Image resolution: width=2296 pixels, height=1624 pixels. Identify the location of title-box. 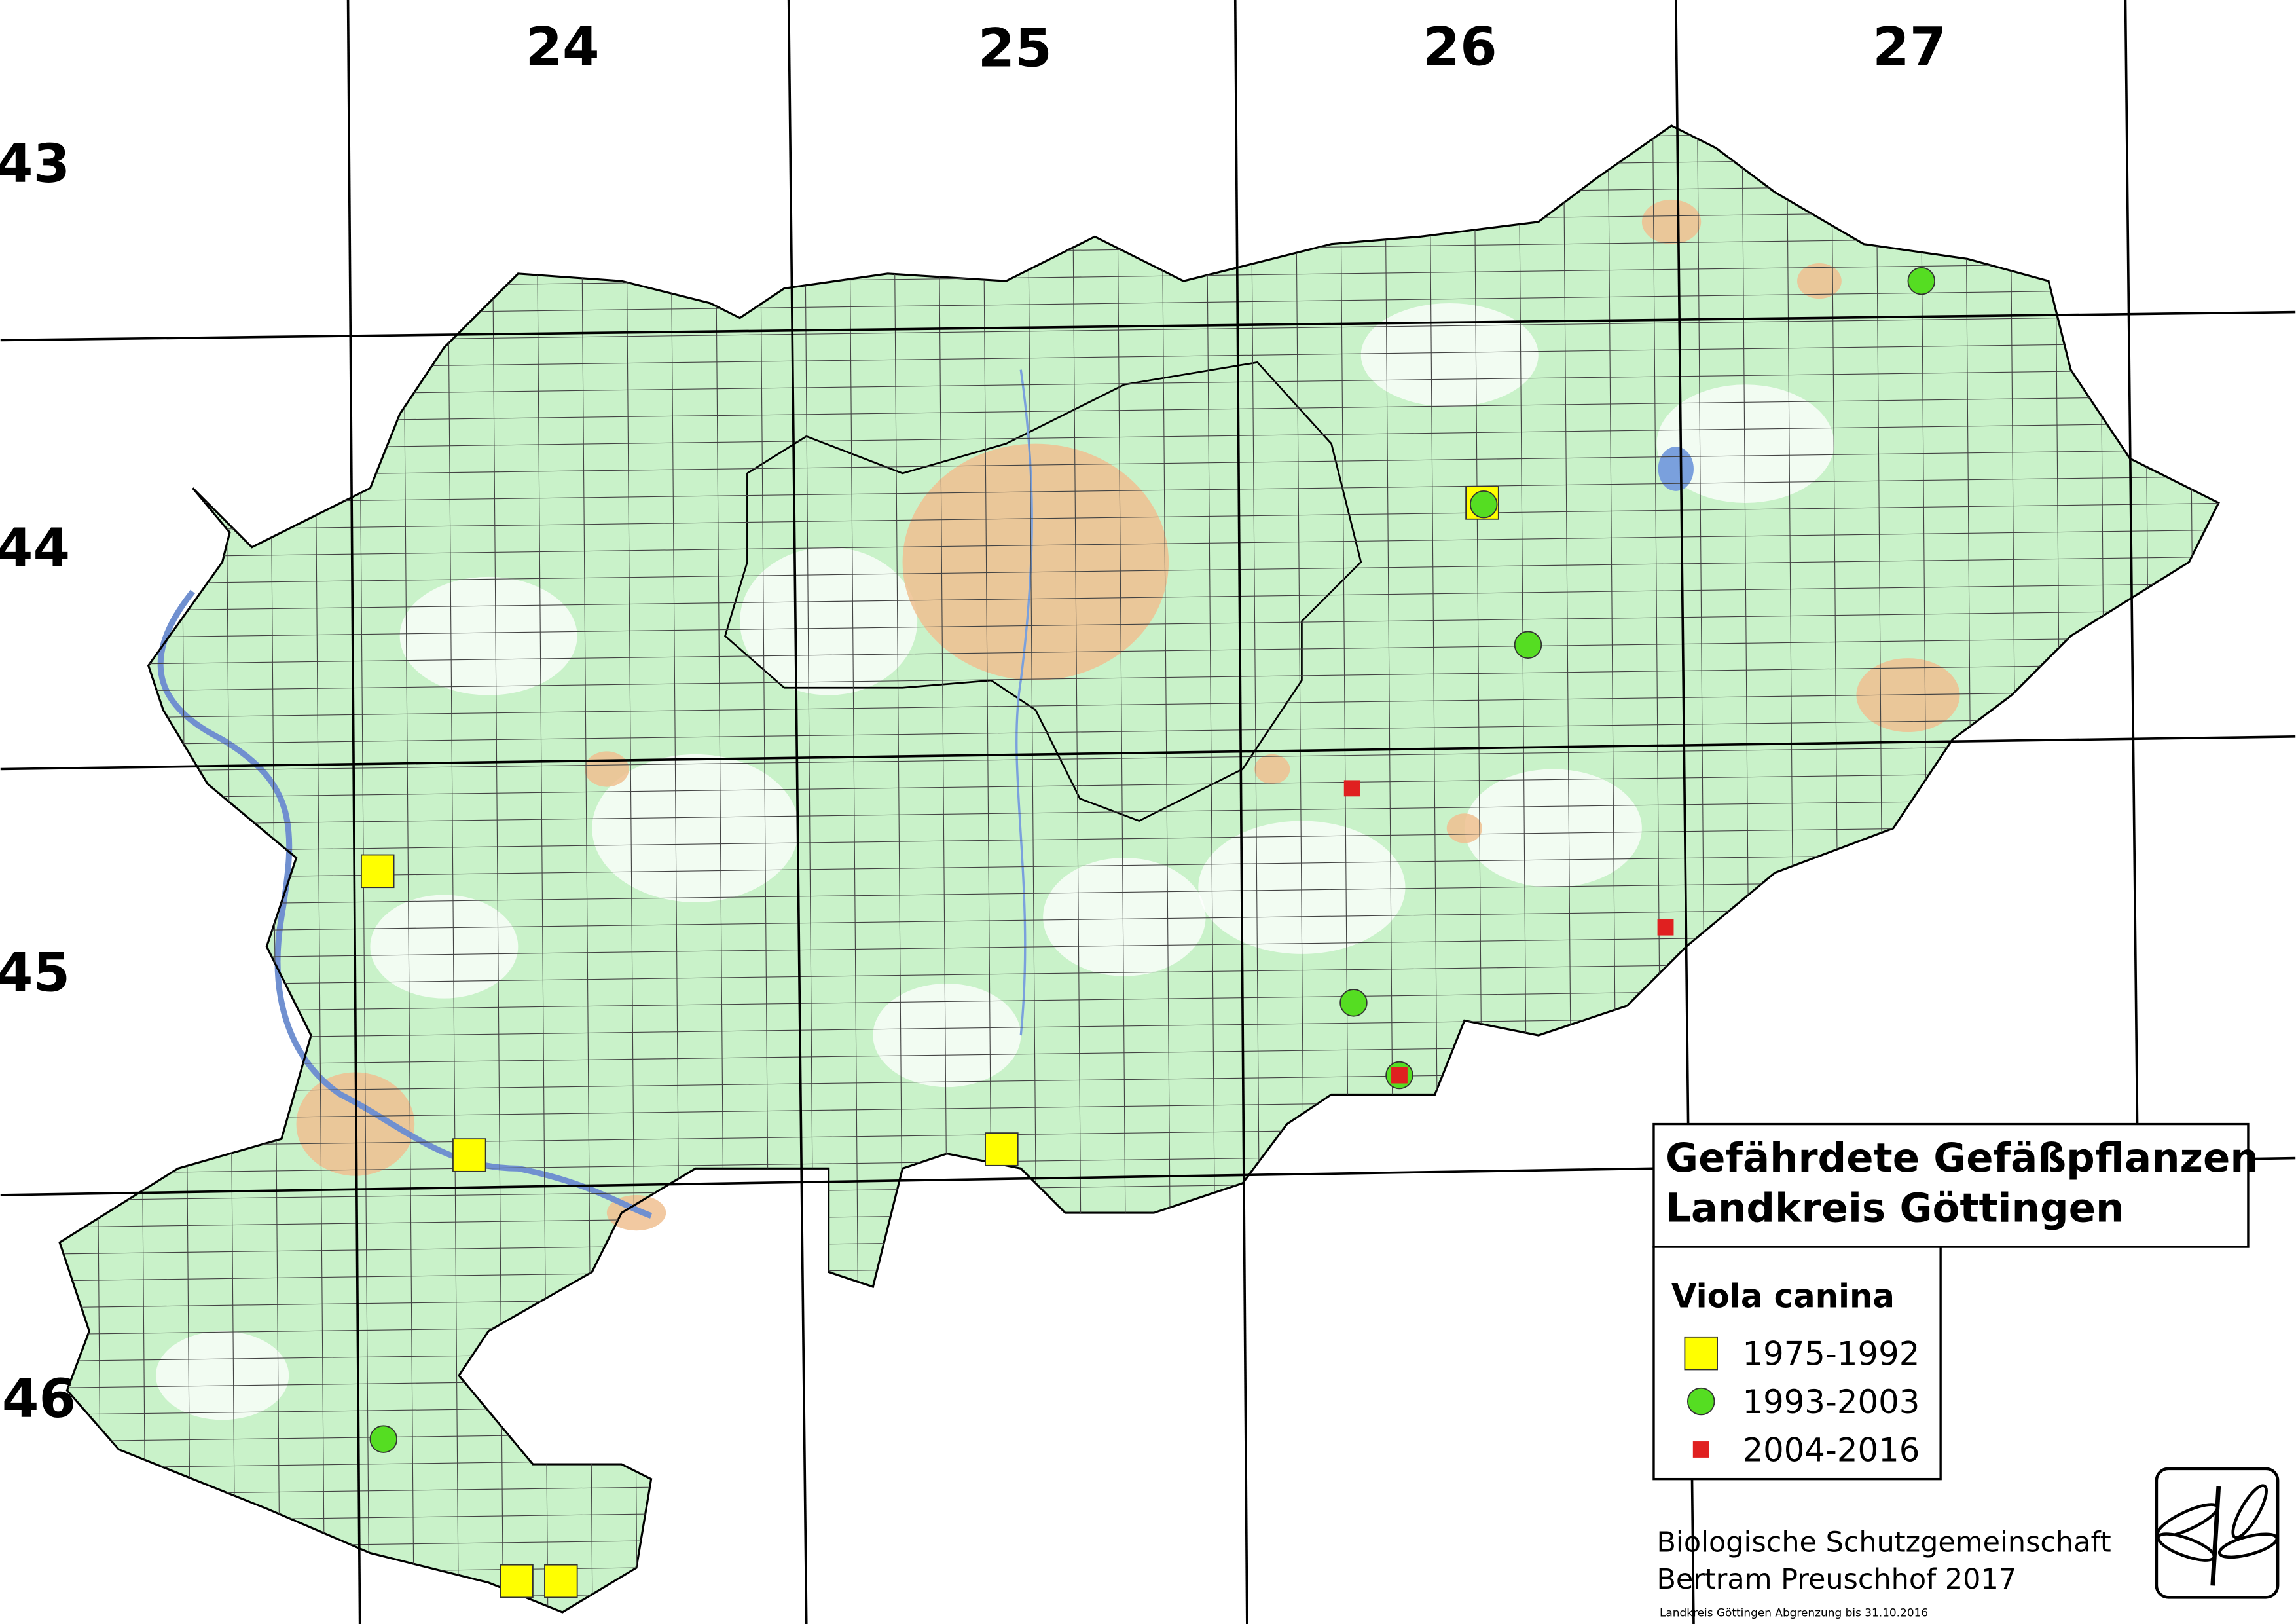
(1951, 1185).